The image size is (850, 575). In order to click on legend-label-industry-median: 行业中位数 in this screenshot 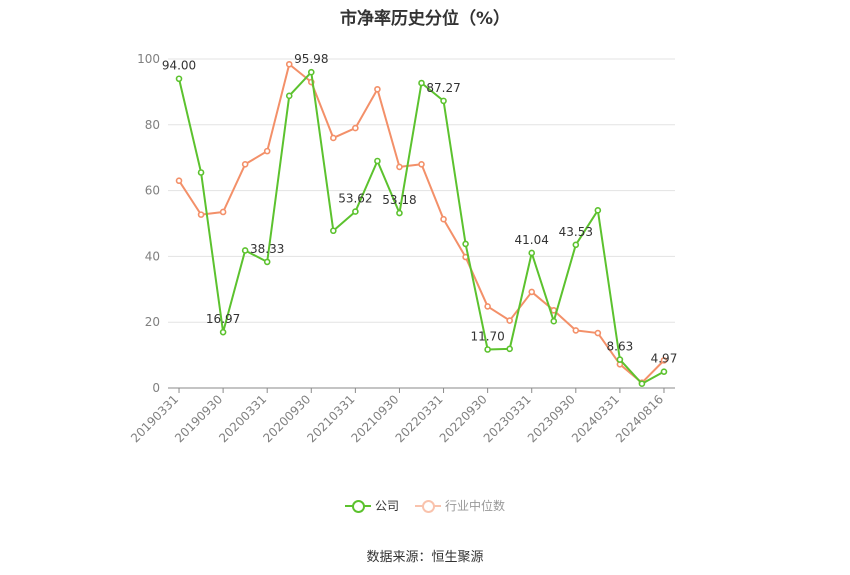, I will do `click(475, 506)`.